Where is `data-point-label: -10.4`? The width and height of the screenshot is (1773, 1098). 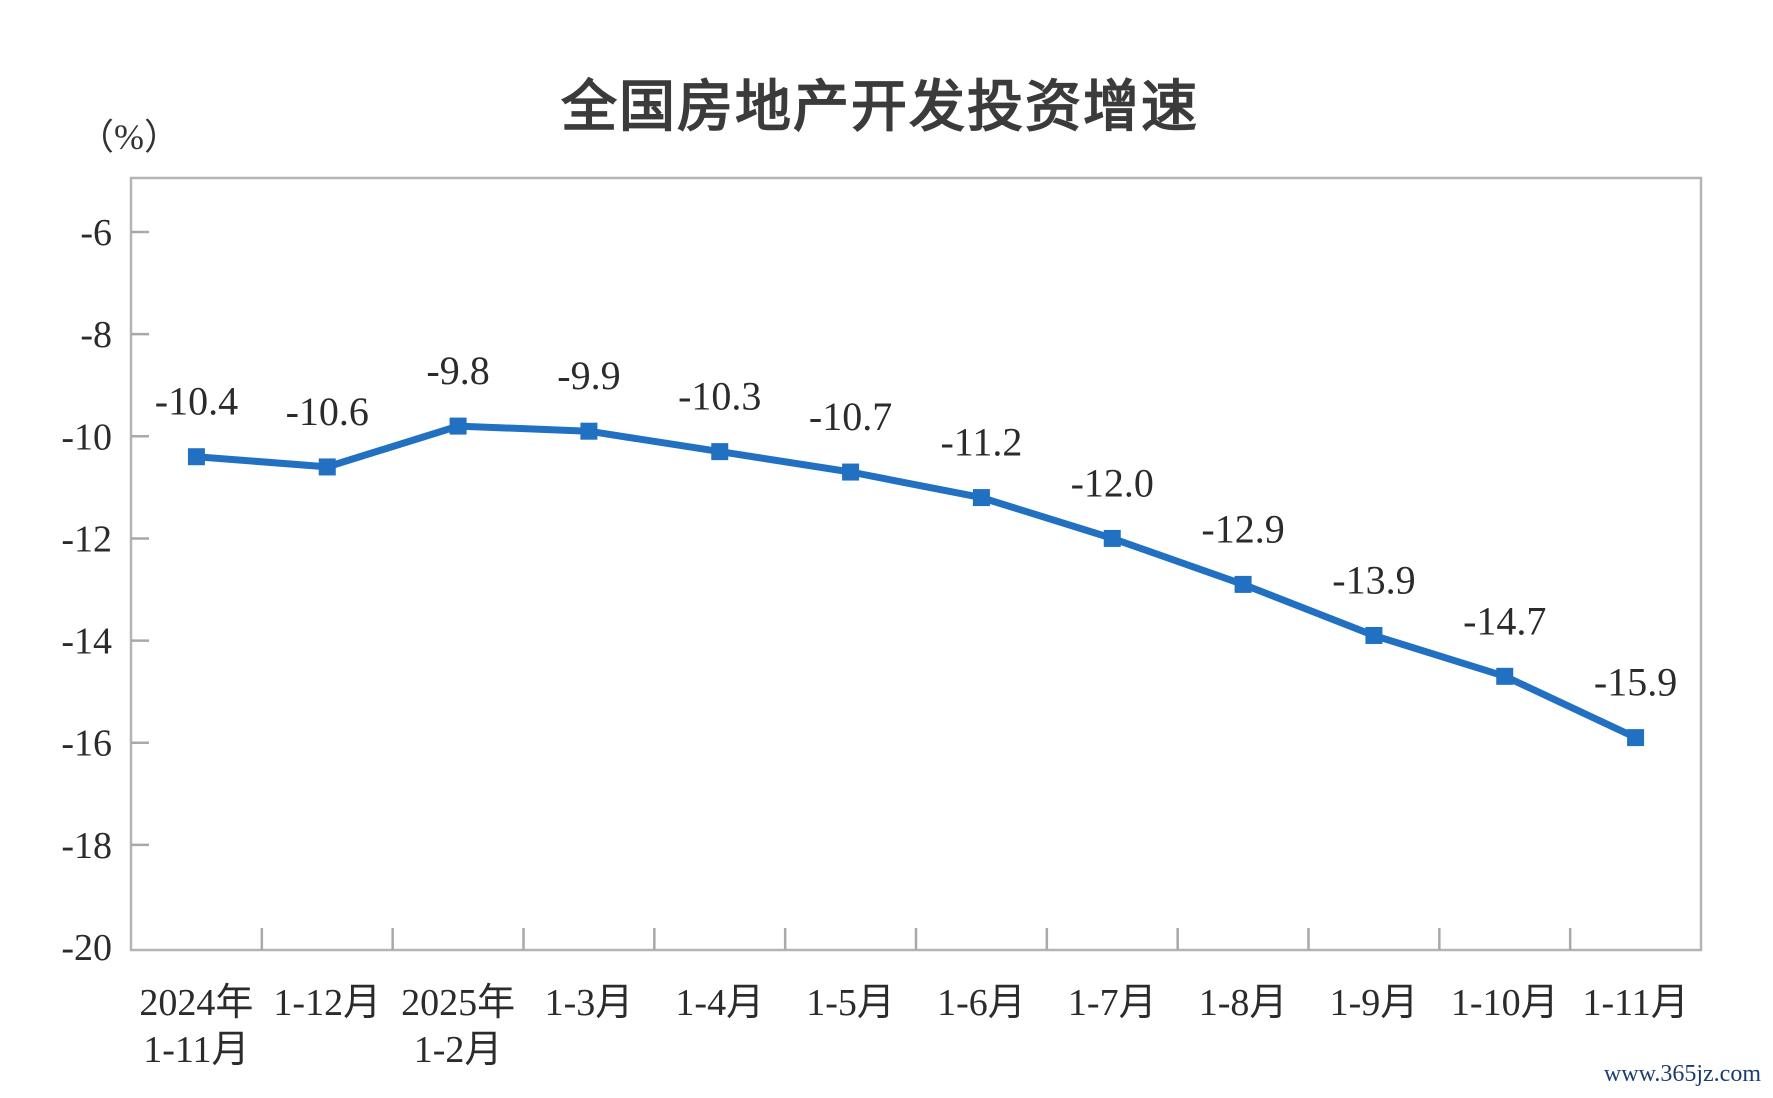
data-point-label: -10.4 is located at coordinates (196, 401).